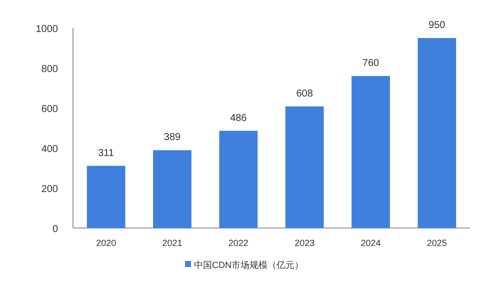 Image resolution: width=480 pixels, height=300 pixels. What do you see at coordinates (106, 243) in the screenshot?
I see `x-tick-label: 2020` at bounding box center [106, 243].